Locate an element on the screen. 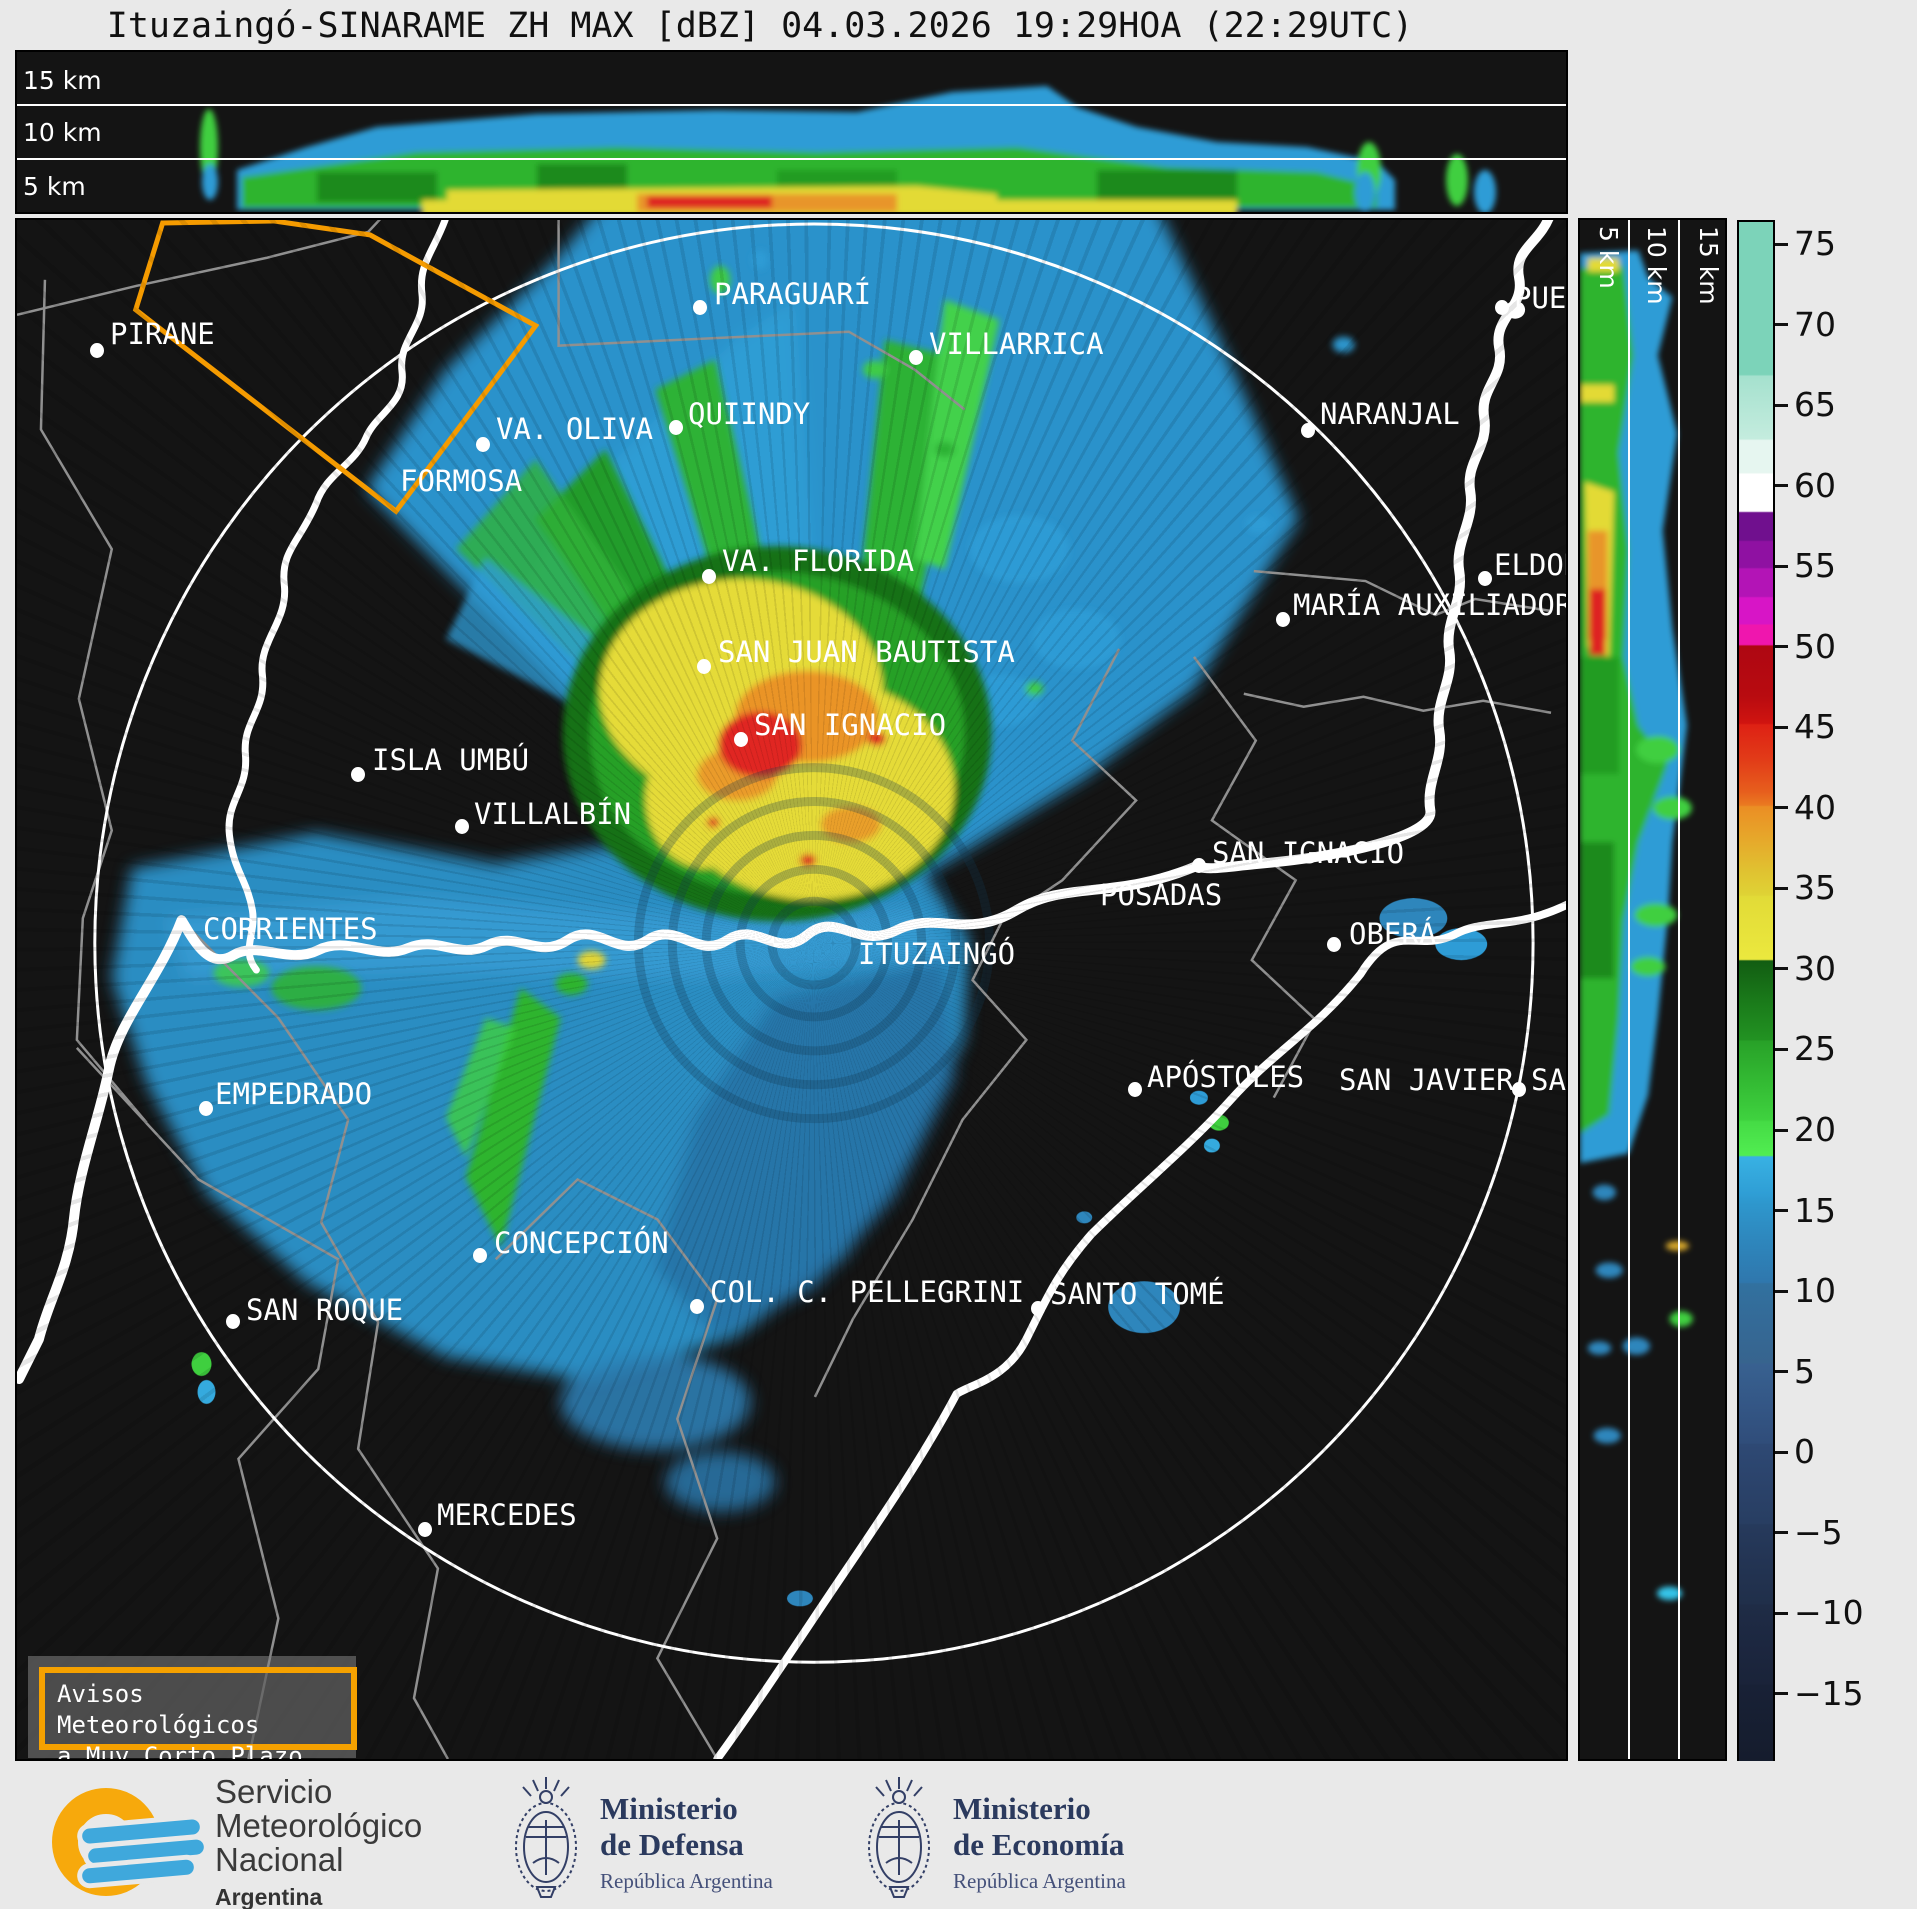  height-line-5km-v is located at coordinates (1629, 989).